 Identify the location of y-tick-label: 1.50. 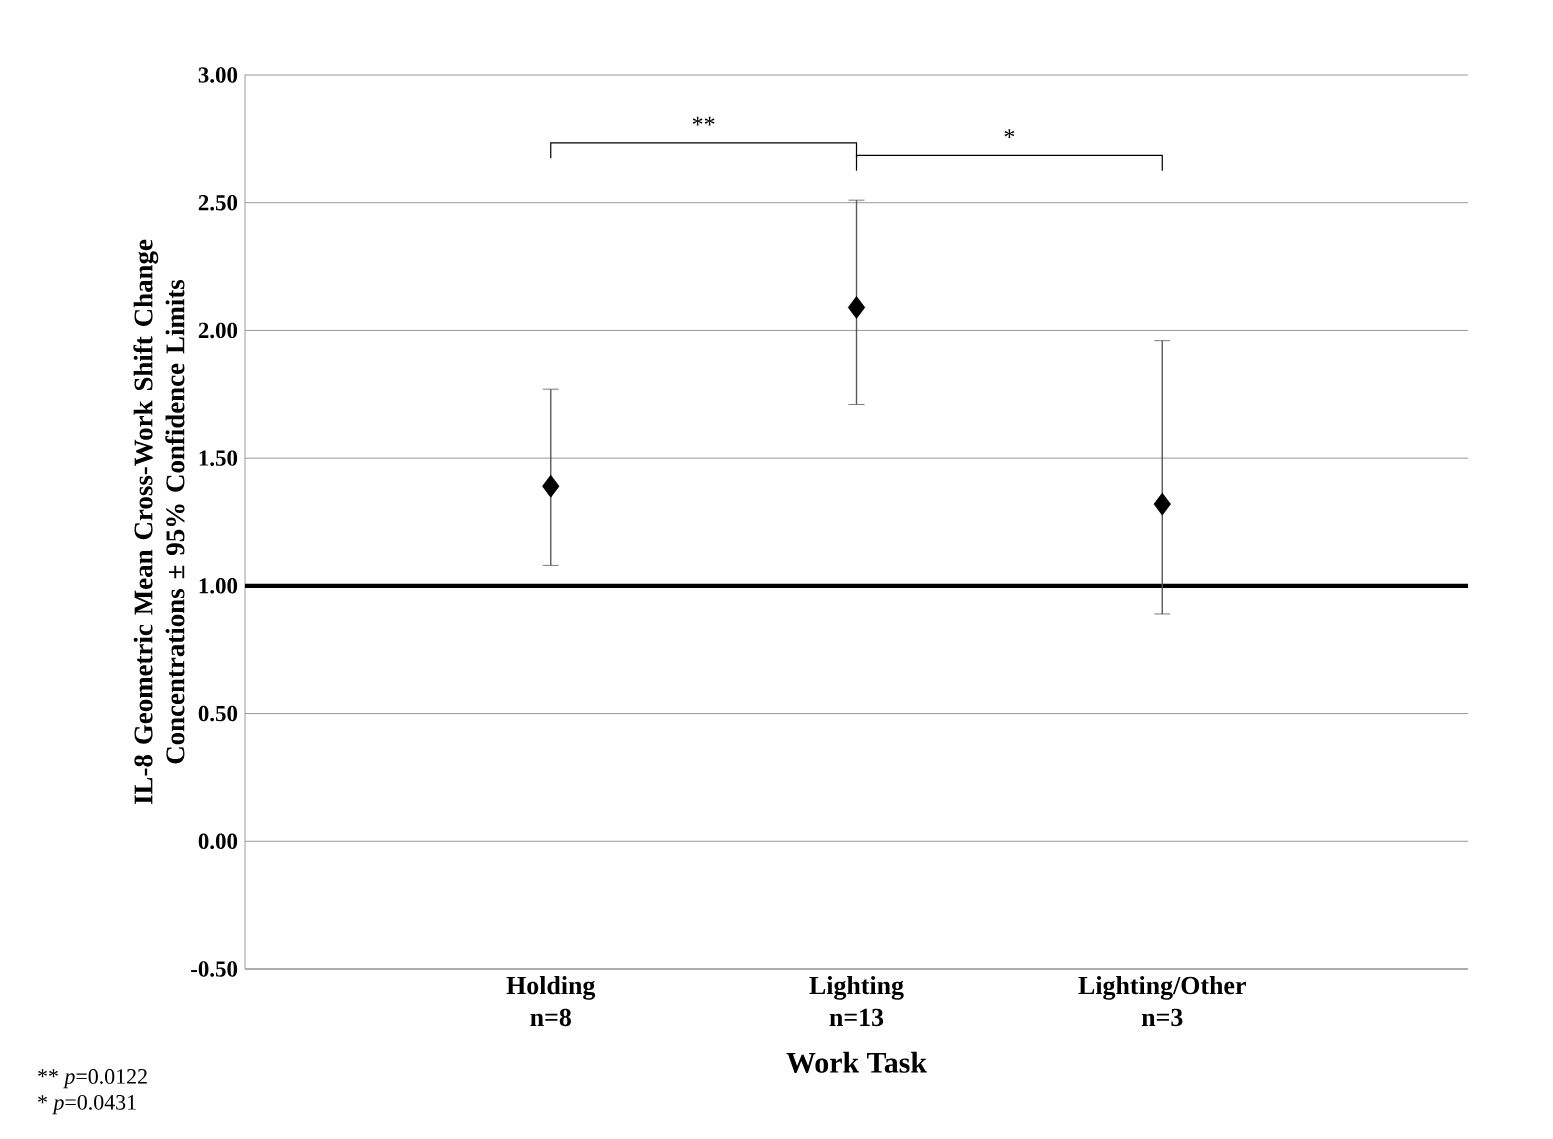
(218, 458).